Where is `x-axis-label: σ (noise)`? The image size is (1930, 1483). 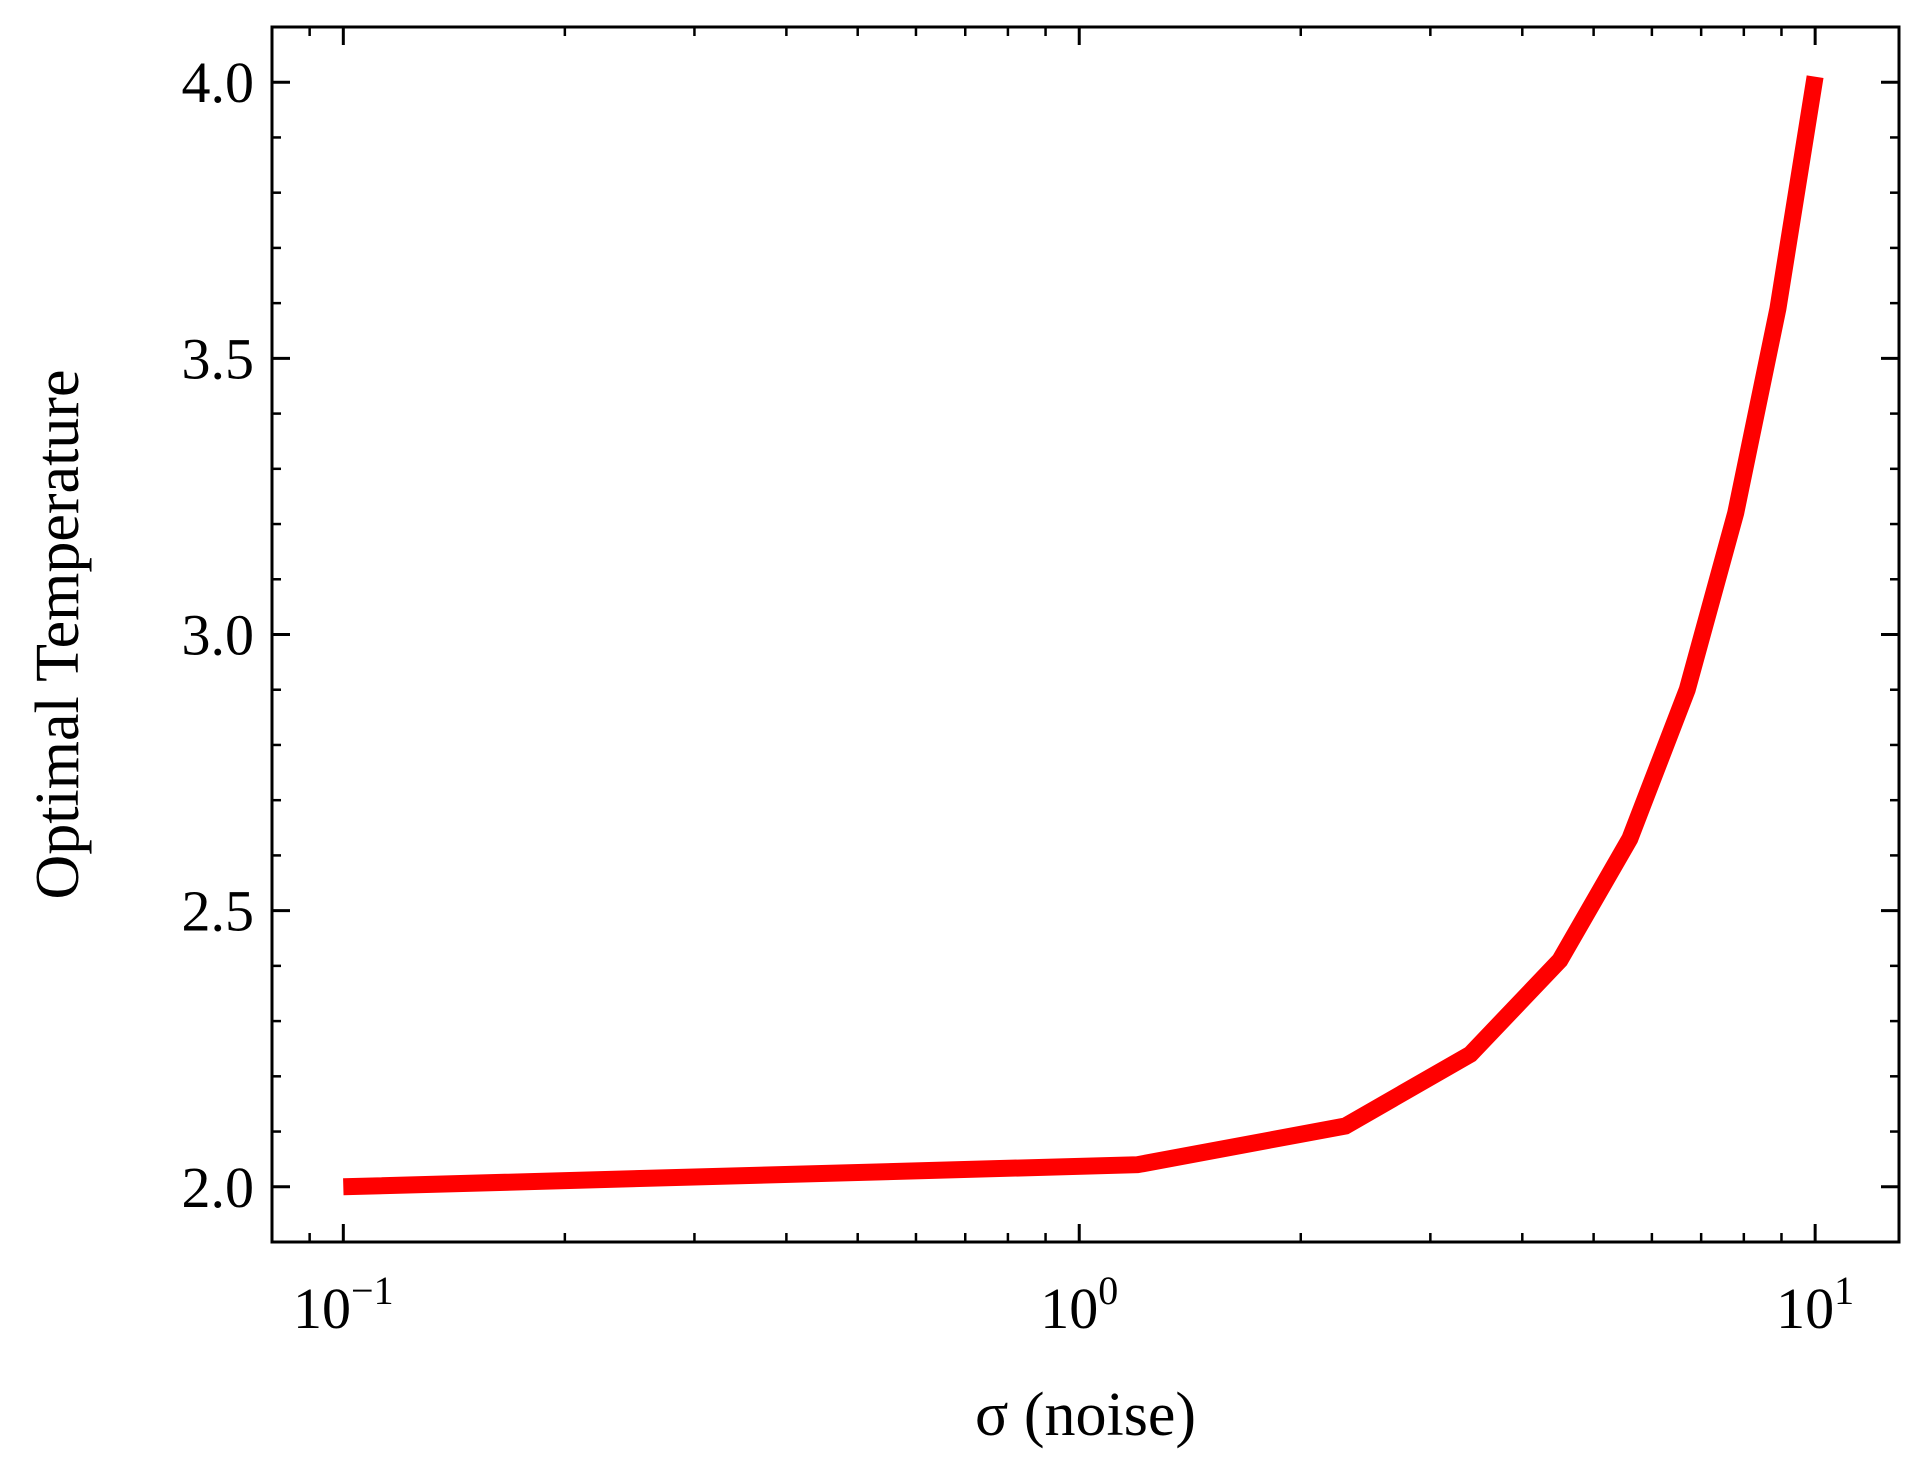 x-axis-label: σ (noise) is located at coordinates (1085, 1415).